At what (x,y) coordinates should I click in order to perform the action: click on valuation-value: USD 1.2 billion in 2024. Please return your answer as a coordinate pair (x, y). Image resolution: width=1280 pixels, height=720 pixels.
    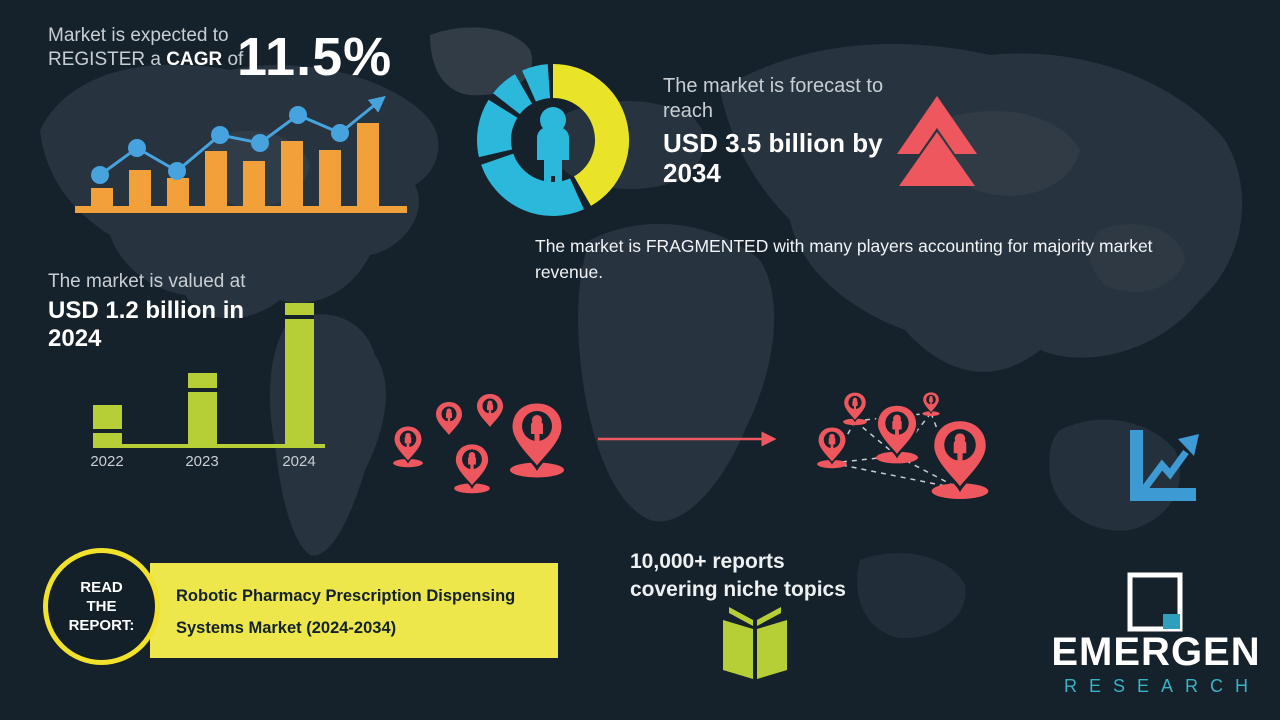
    Looking at the image, I should click on (146, 324).